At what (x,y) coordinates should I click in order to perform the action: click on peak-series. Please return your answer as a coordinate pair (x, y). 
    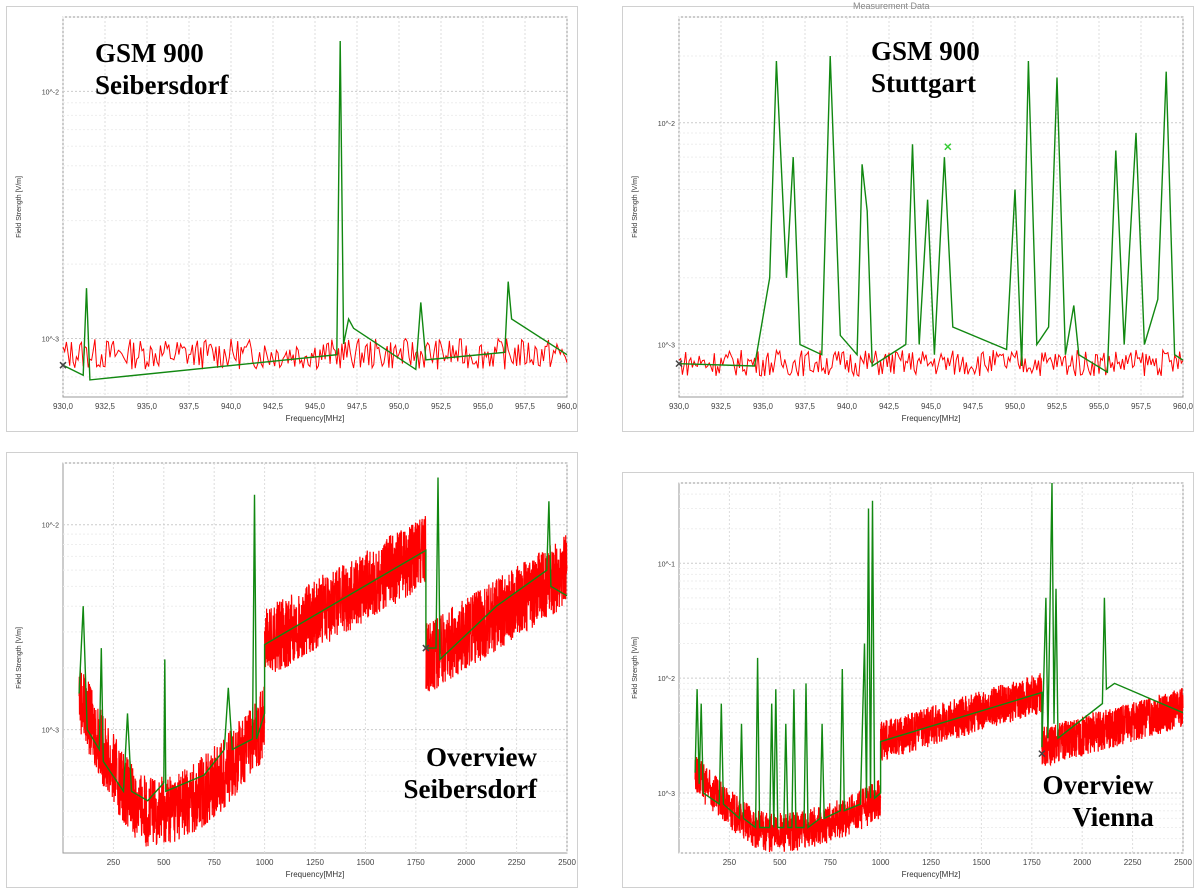
    Looking at the image, I should click on (323, 639).